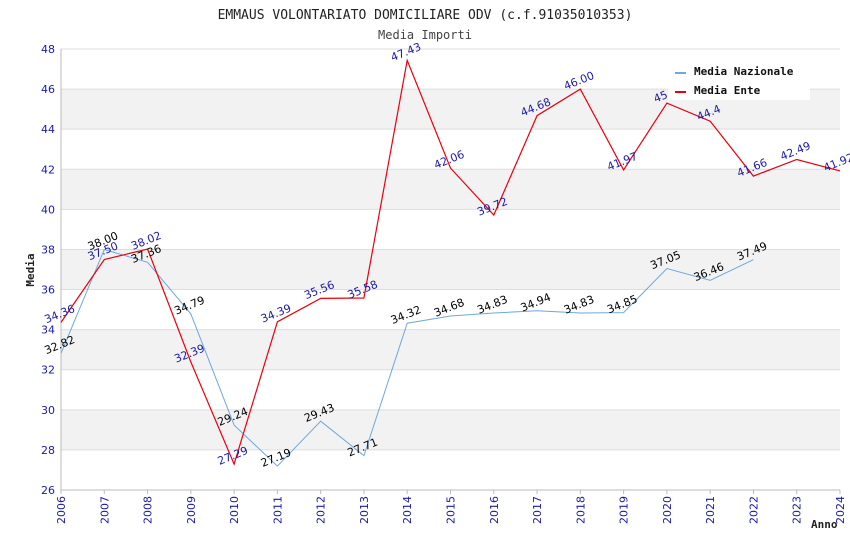 The height and width of the screenshot is (550, 850). Describe the element at coordinates (824, 524) in the screenshot. I see `x-axis-label: Anno` at that location.